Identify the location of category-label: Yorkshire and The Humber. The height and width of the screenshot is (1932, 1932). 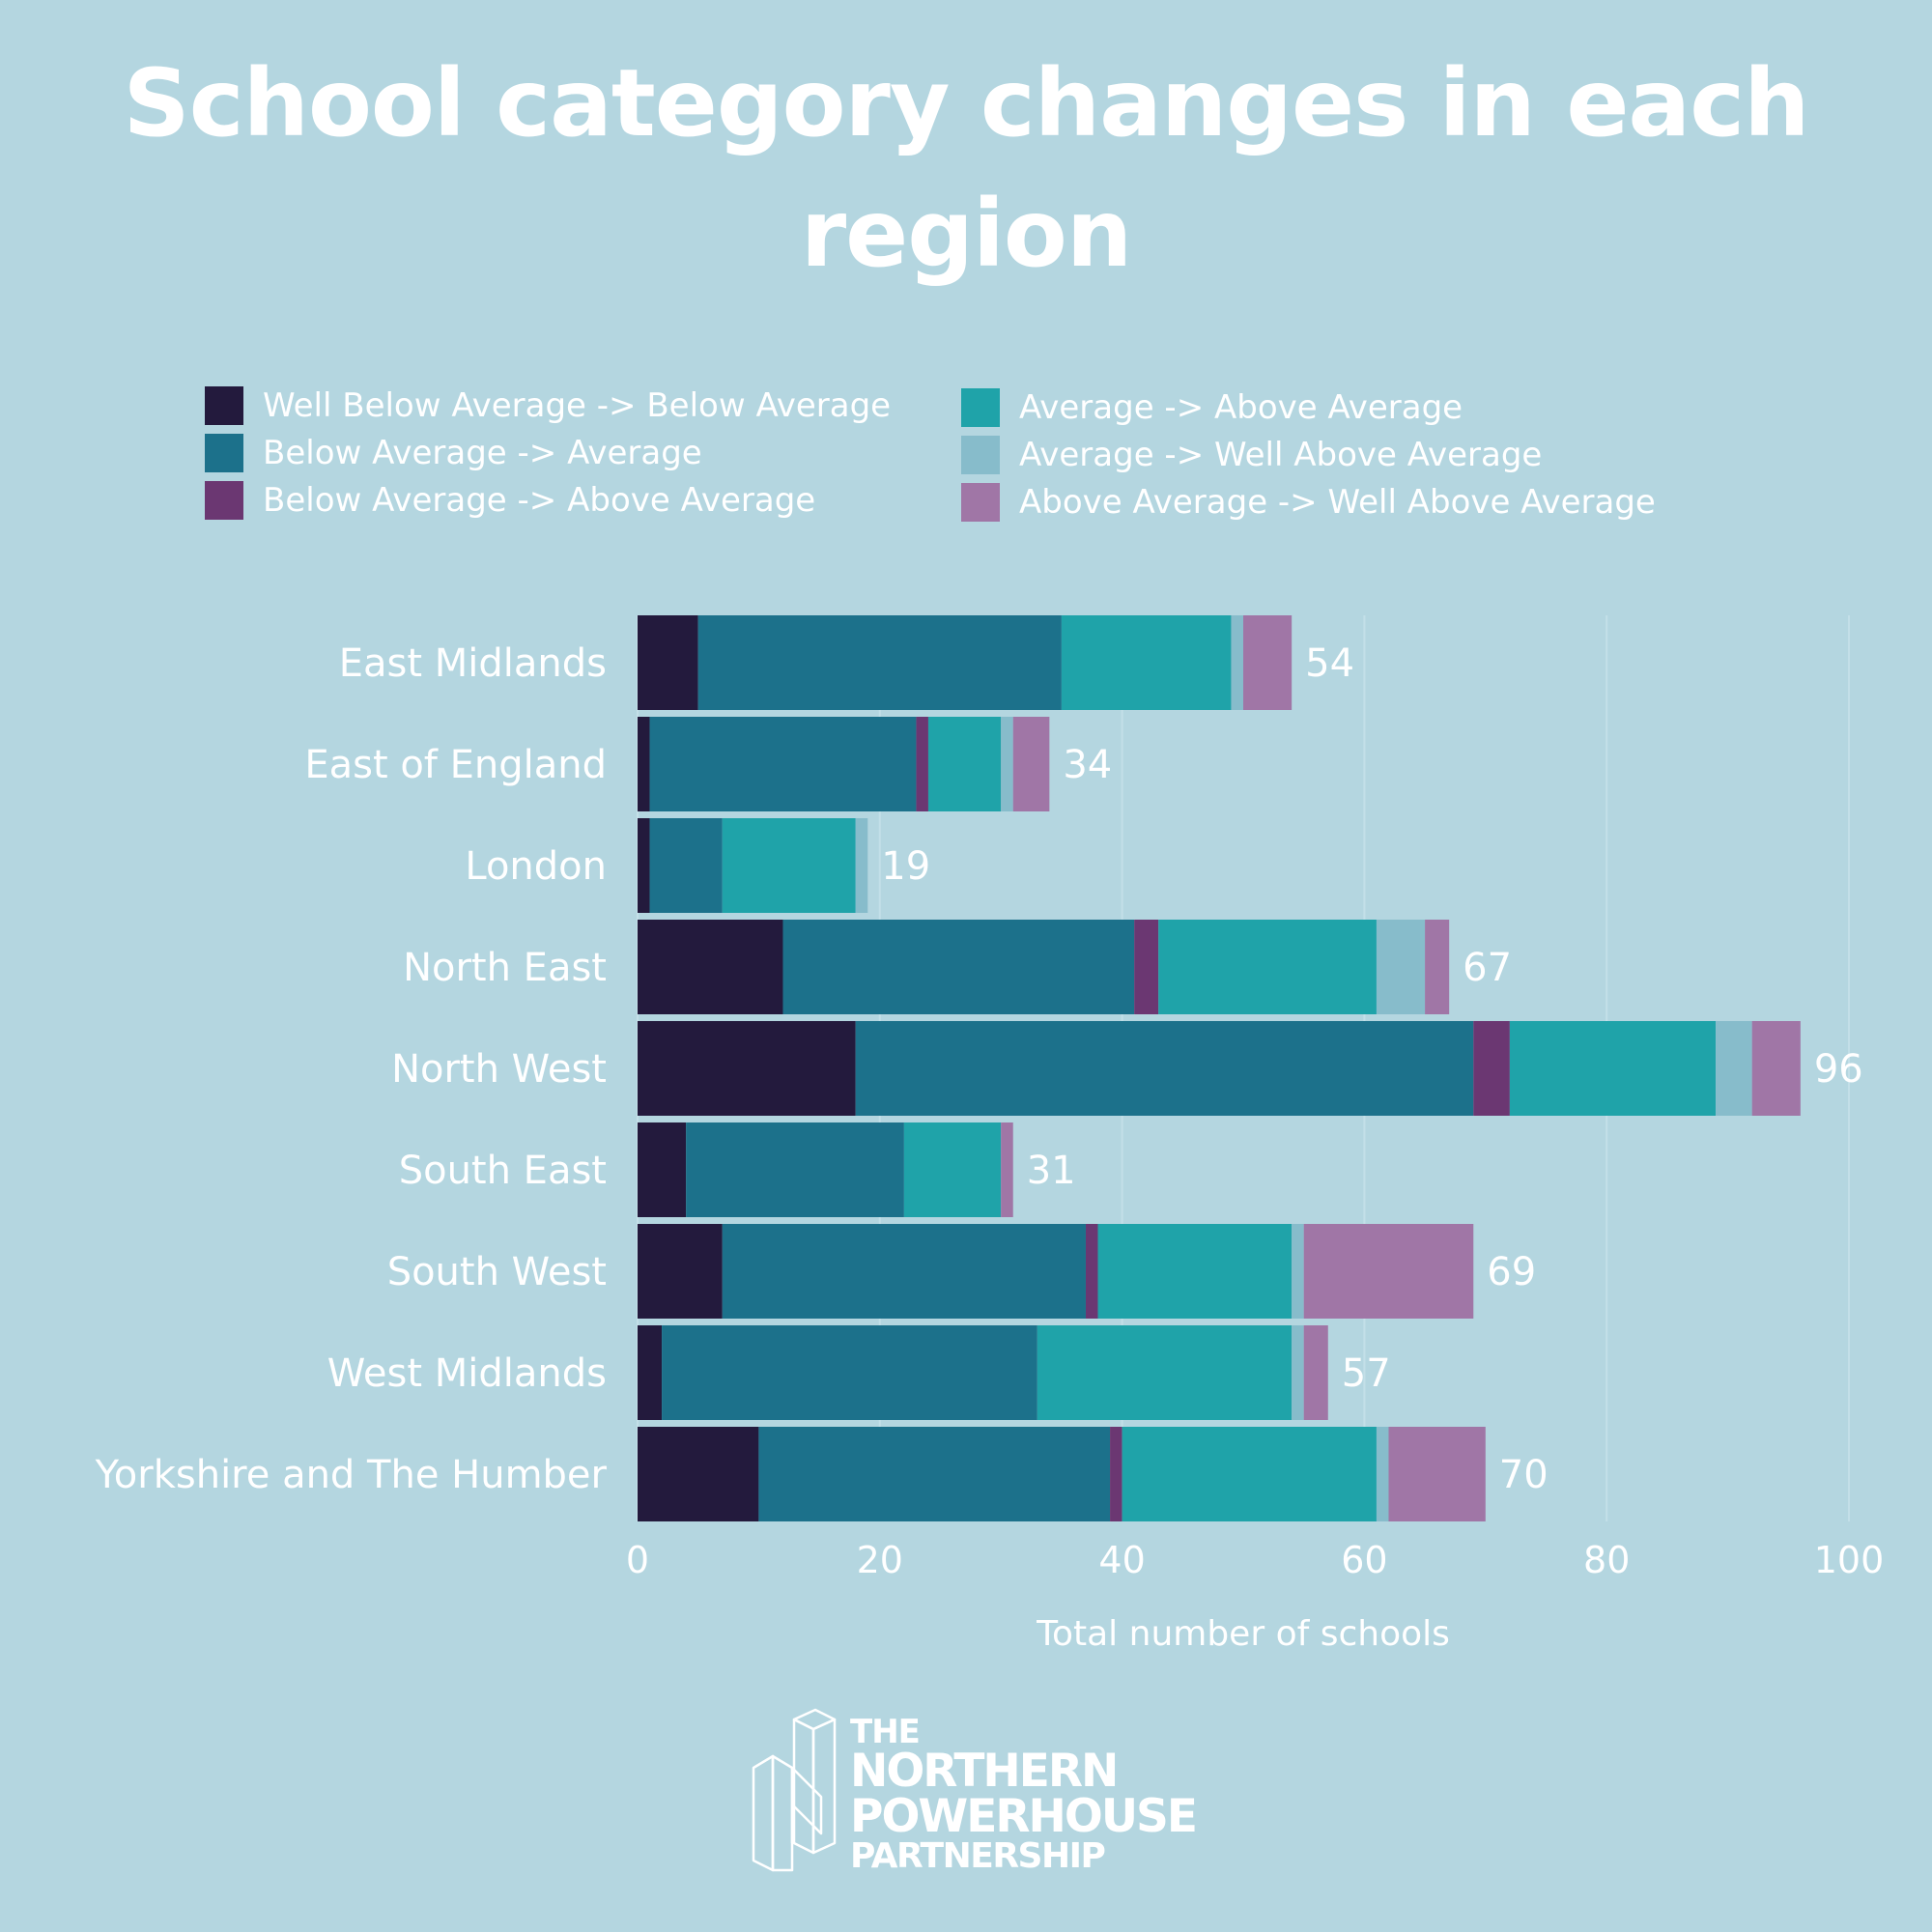
(351, 1475).